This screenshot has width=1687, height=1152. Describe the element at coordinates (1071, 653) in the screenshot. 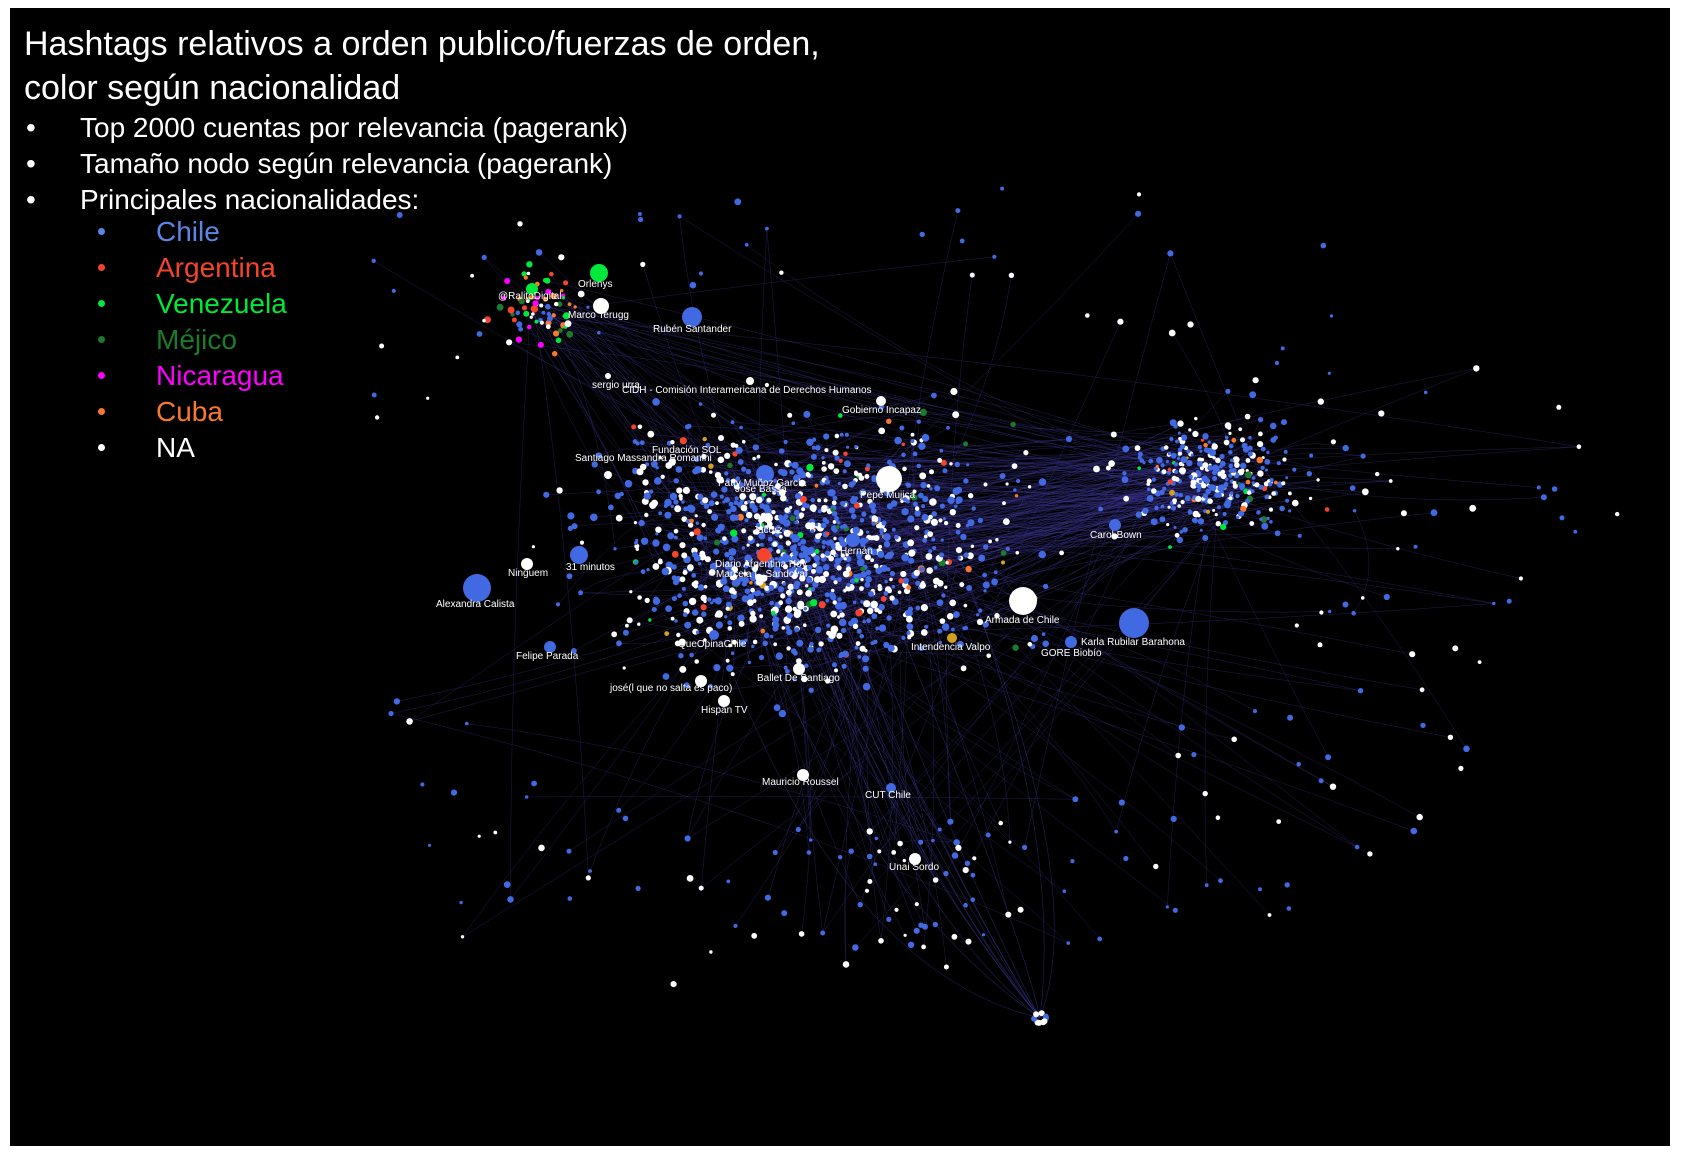

I see `node-label: GORE Biobío` at that location.